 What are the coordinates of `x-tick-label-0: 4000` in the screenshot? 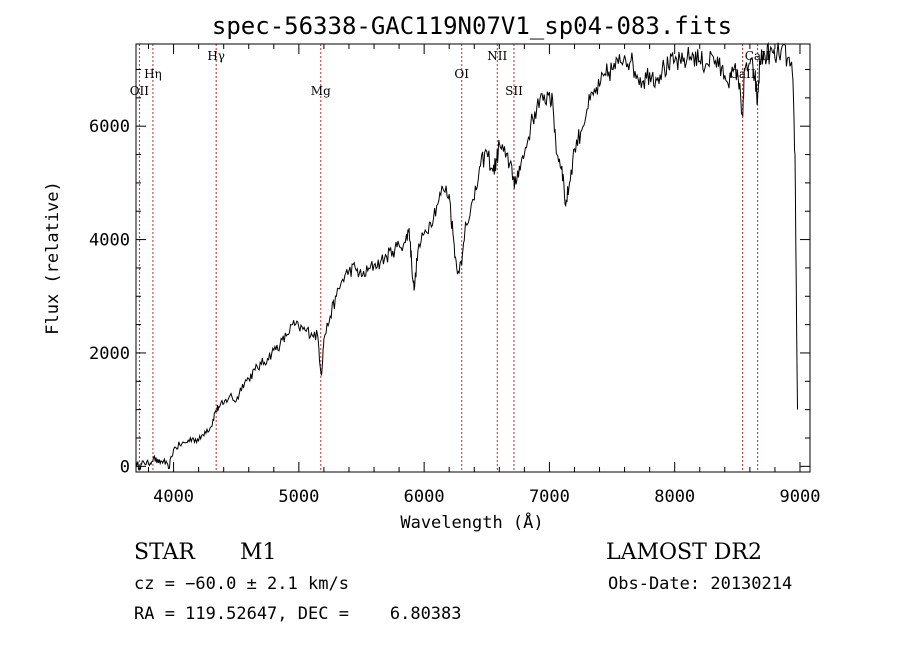 It's located at (173, 497).